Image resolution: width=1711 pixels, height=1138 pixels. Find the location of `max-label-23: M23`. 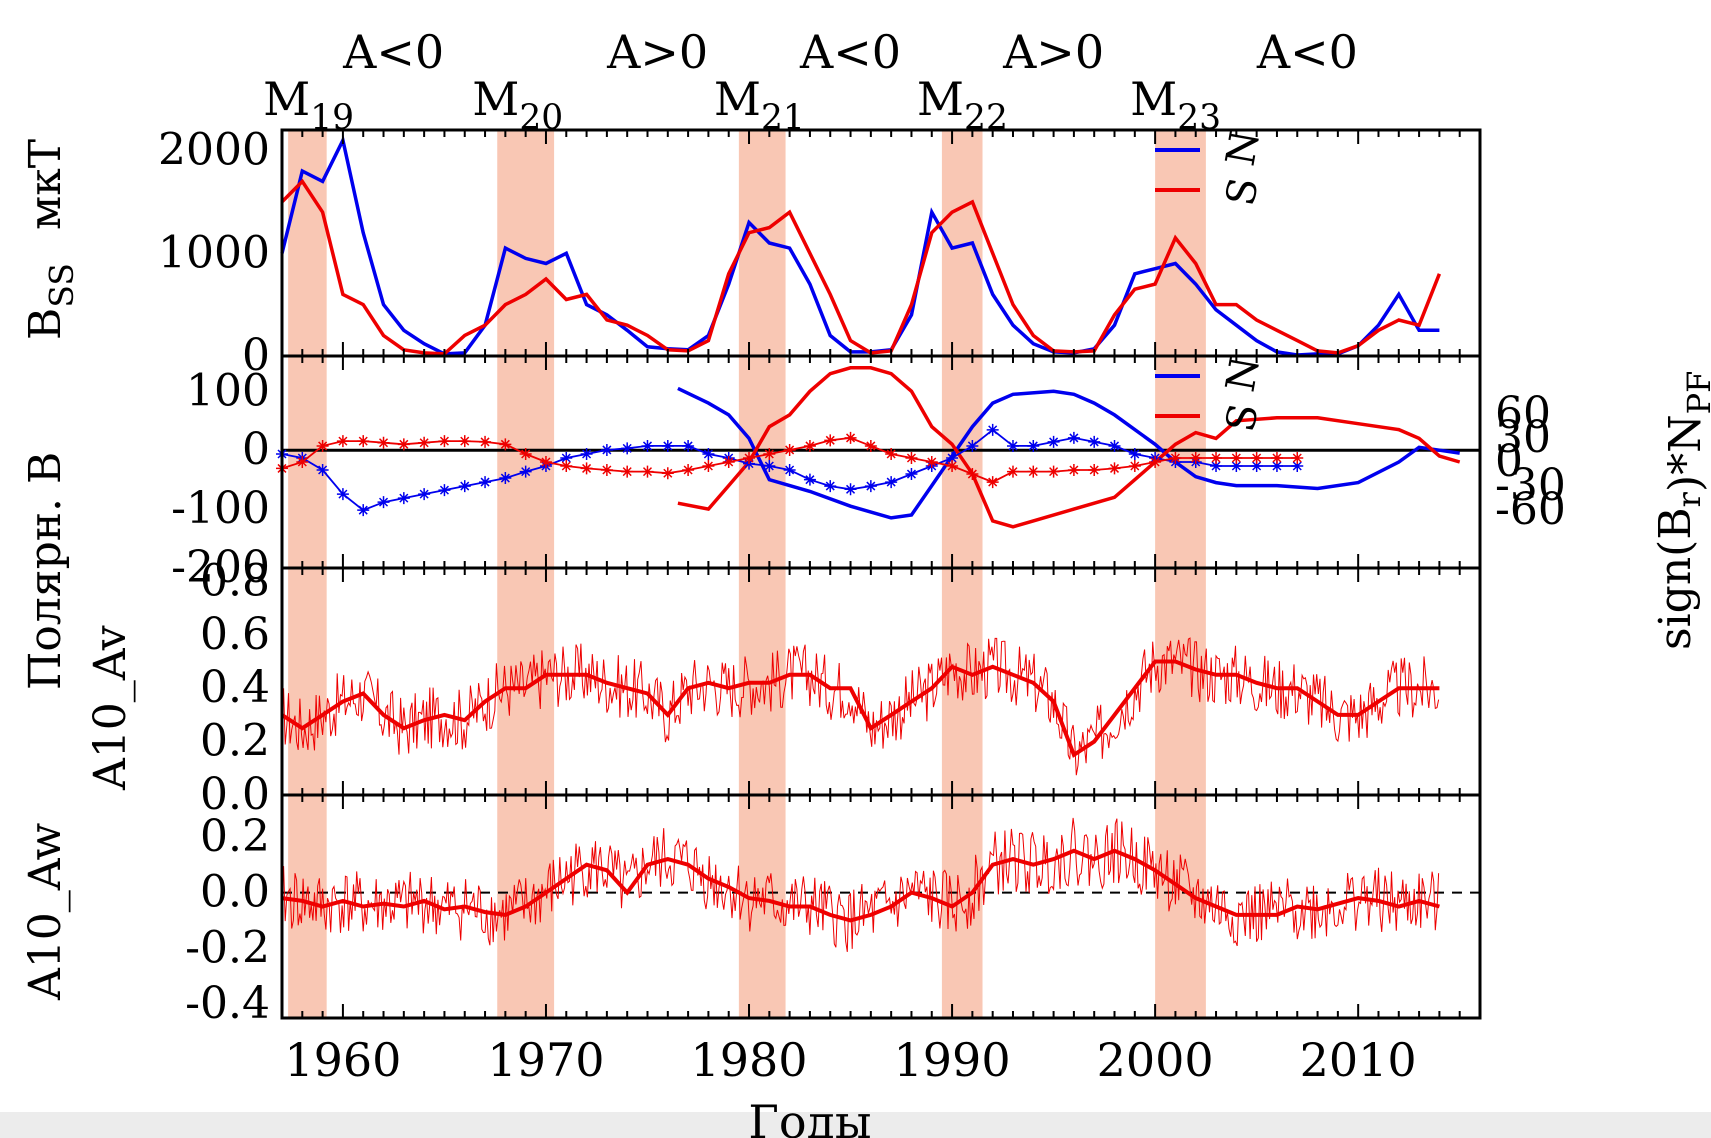

max-label-23: M23 is located at coordinates (1175, 105).